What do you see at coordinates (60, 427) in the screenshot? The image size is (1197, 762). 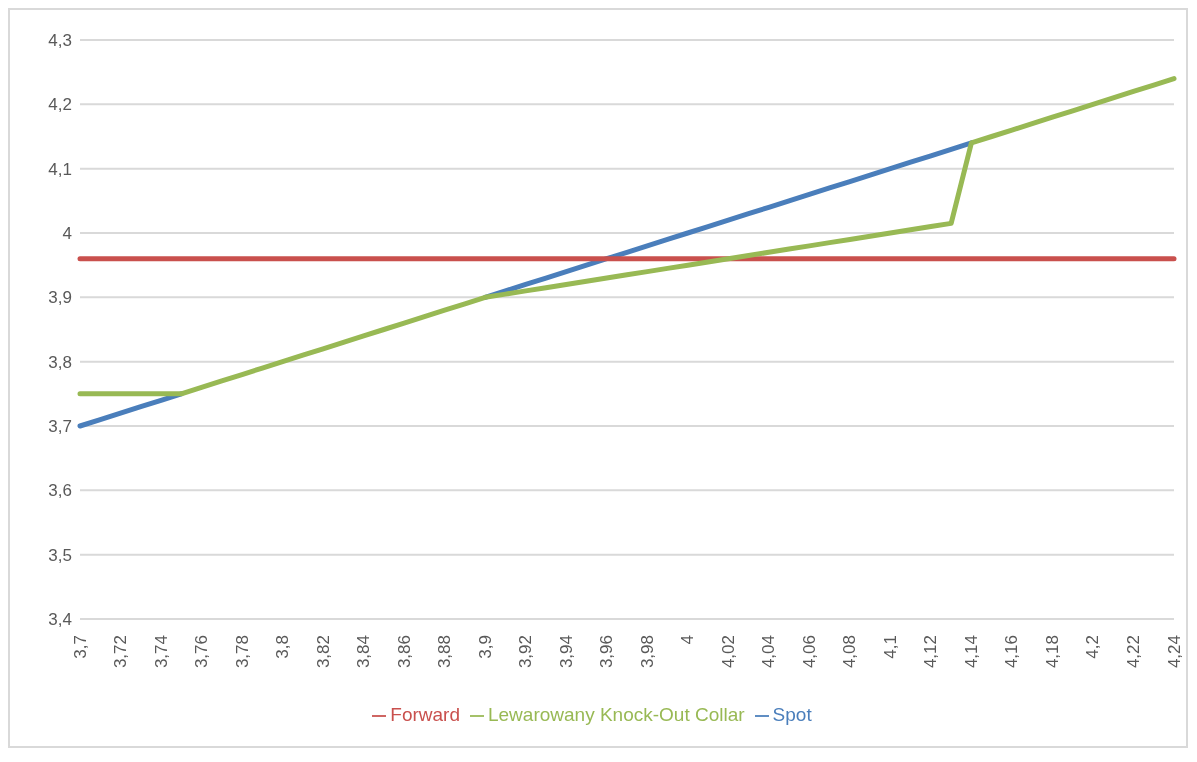 I see `y-tick-label: 3,7` at bounding box center [60, 427].